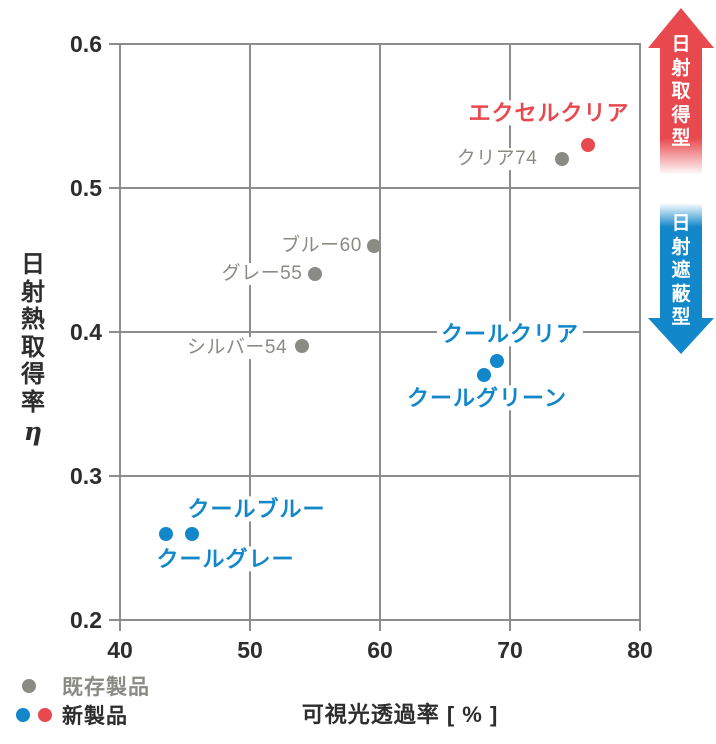 The width and height of the screenshot is (716, 744). Describe the element at coordinates (681, 294) in the screenshot. I see `vertical-char: 蔽` at that location.